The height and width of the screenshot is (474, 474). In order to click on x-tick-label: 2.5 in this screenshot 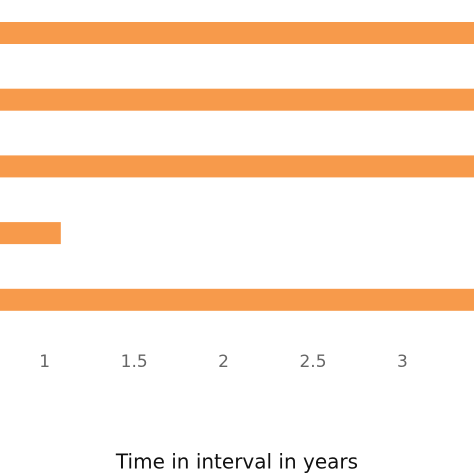, I will do `click(312, 362)`.